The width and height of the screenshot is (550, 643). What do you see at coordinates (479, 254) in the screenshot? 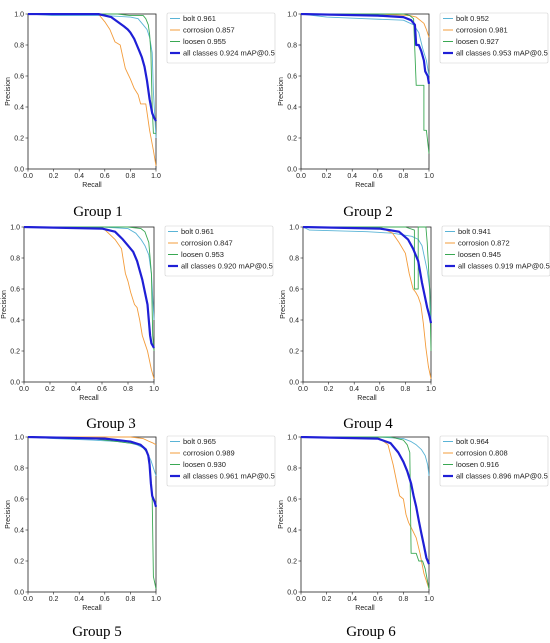
I see `legend-label-loosen: loosen 0.945` at bounding box center [479, 254].